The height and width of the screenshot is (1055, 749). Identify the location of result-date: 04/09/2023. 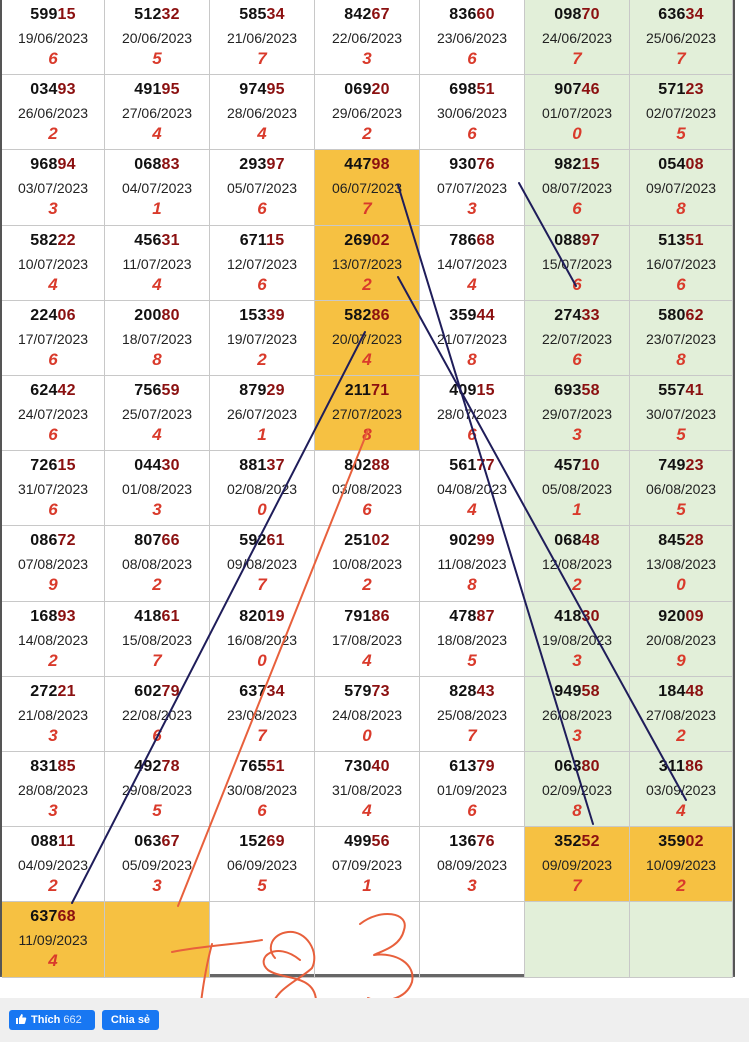
(53, 865).